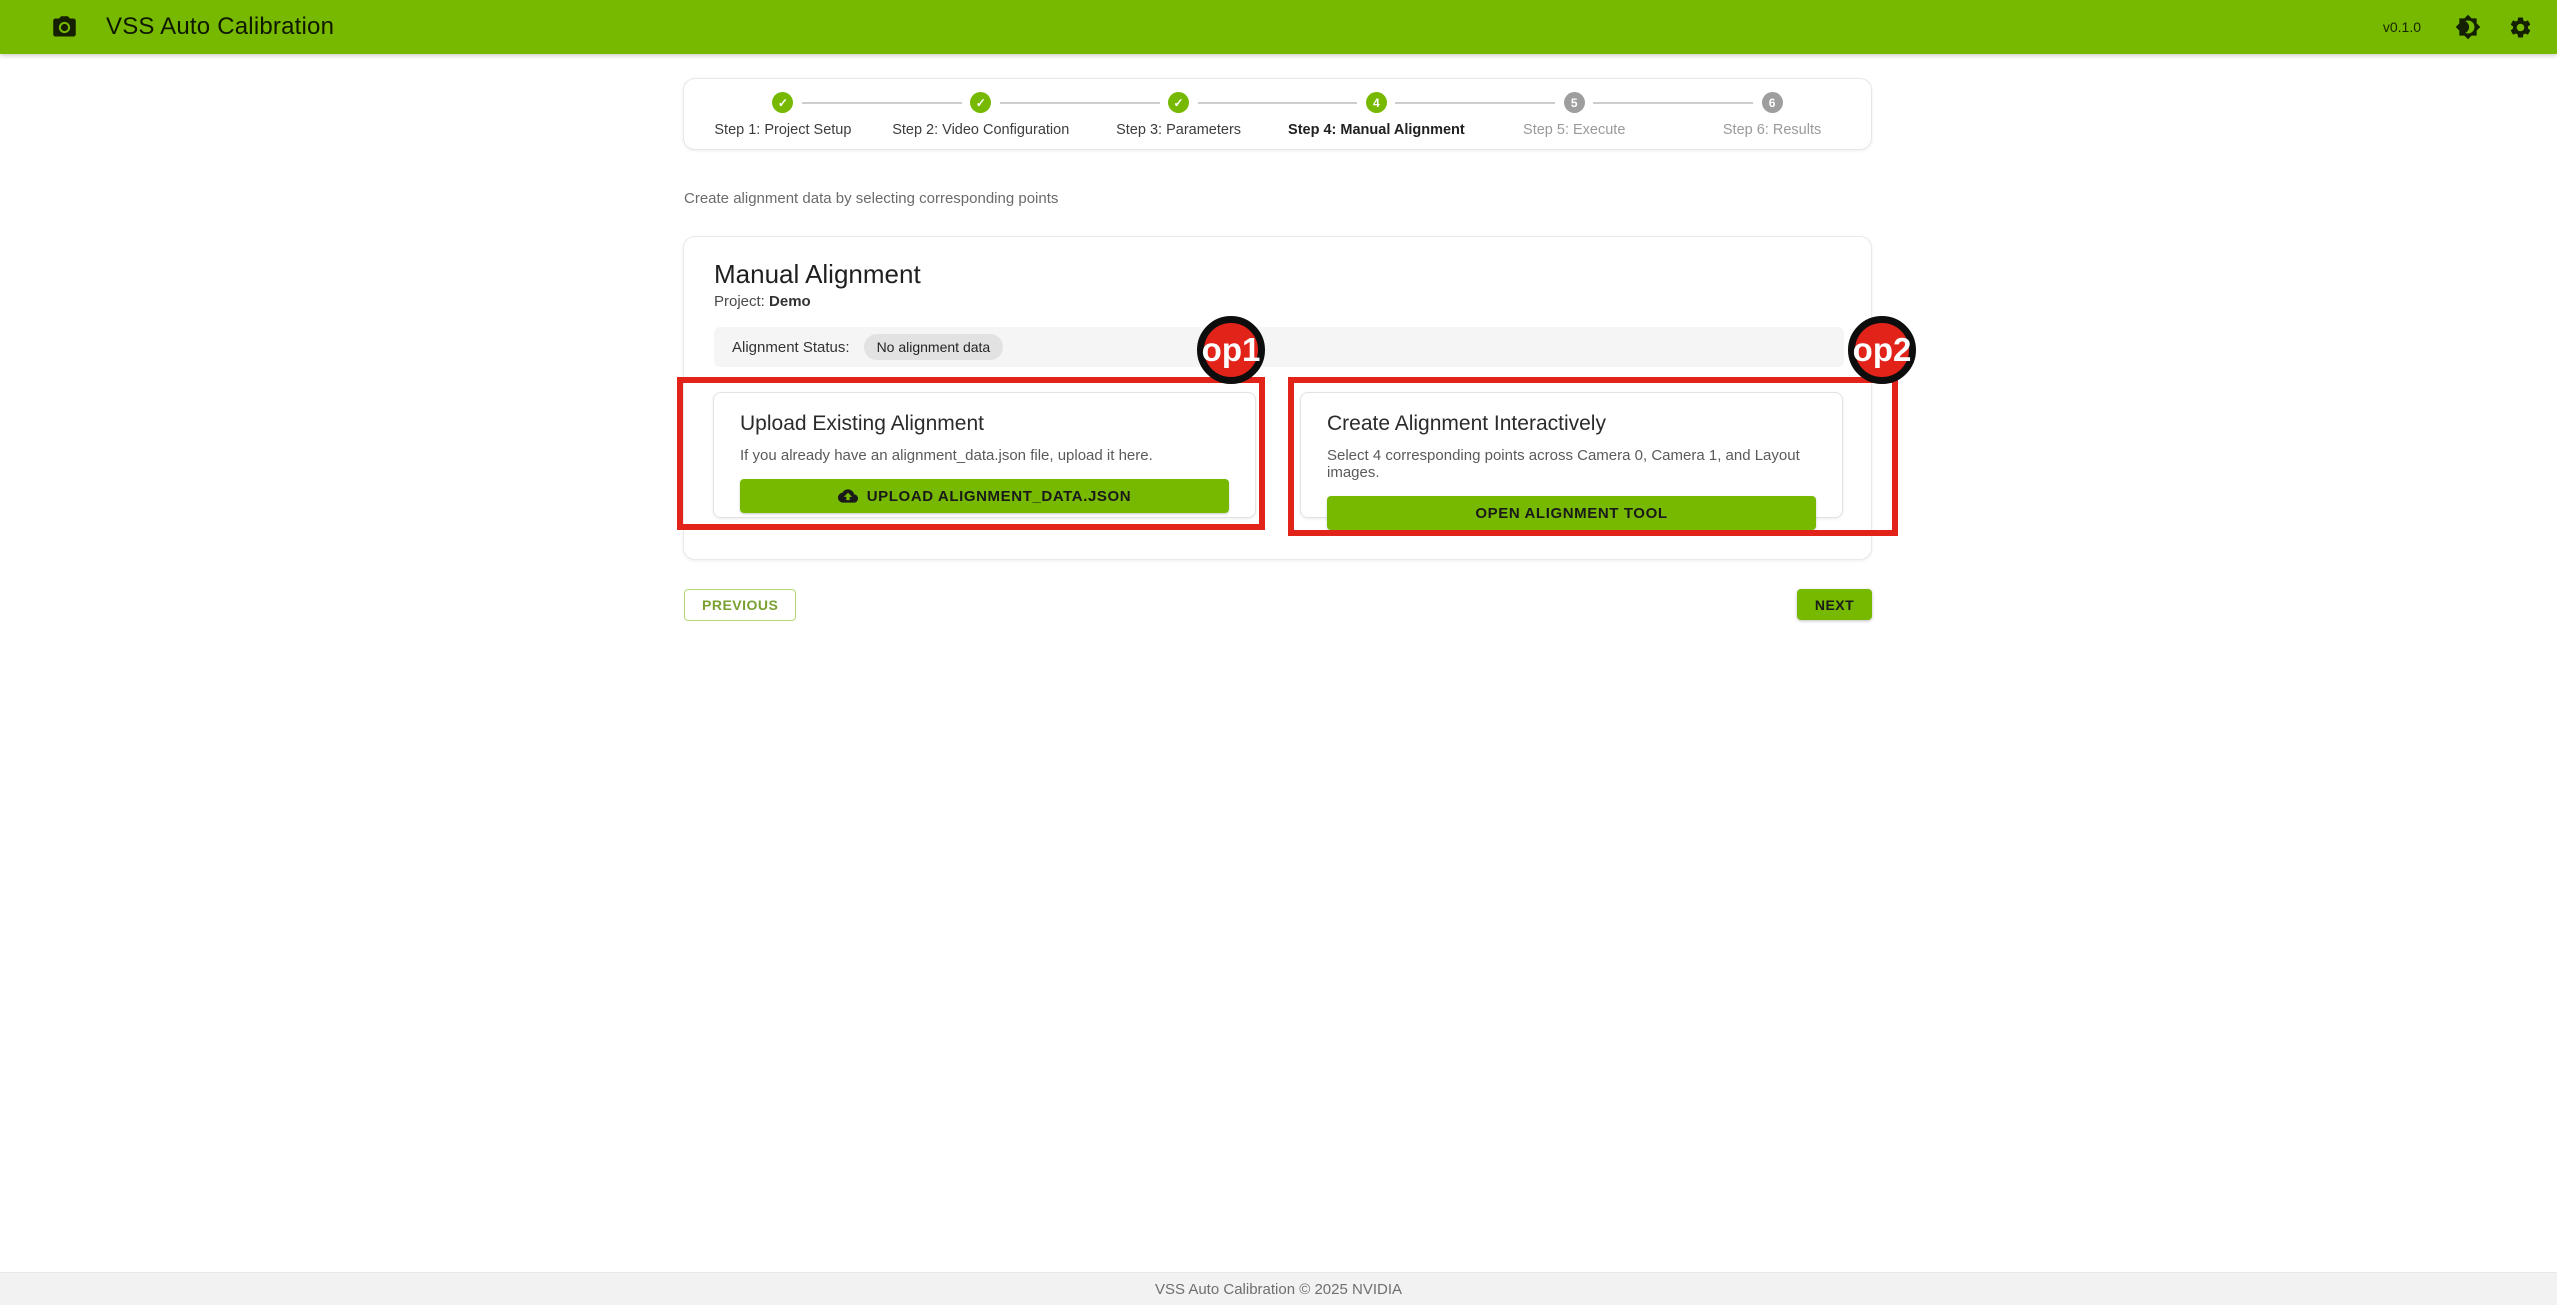 The image size is (2557, 1305). What do you see at coordinates (1219, 115) in the screenshot?
I see `stepper-step-3: ✓ Step 3: Parameters` at bounding box center [1219, 115].